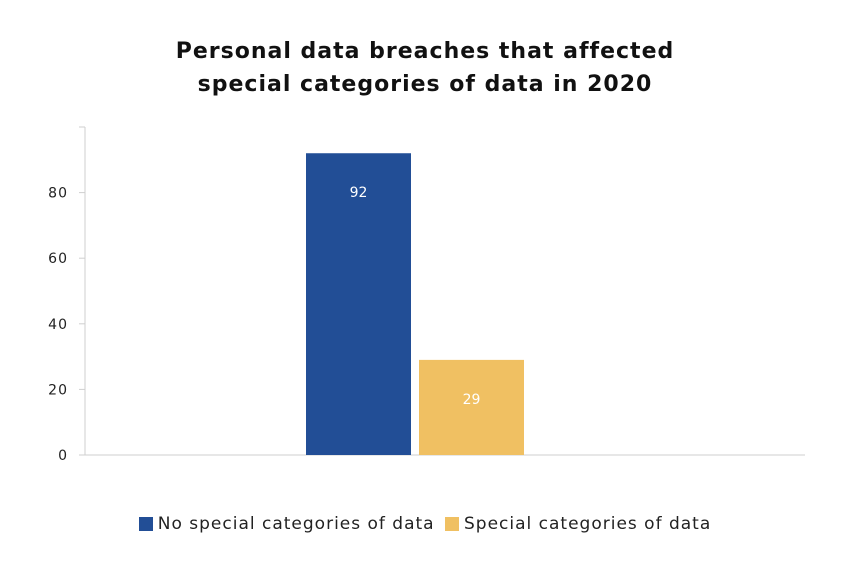  I want to click on chart-title-line-1: Personal data breaches that affected, so click(425, 51).